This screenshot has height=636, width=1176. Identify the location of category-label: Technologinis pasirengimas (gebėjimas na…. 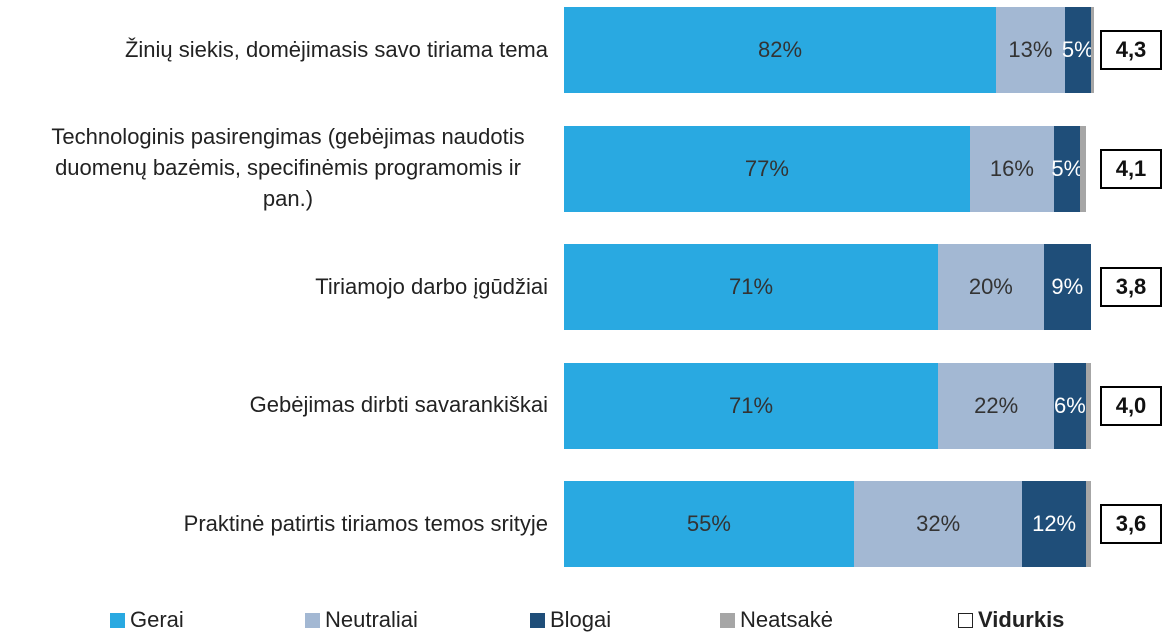
(274, 168).